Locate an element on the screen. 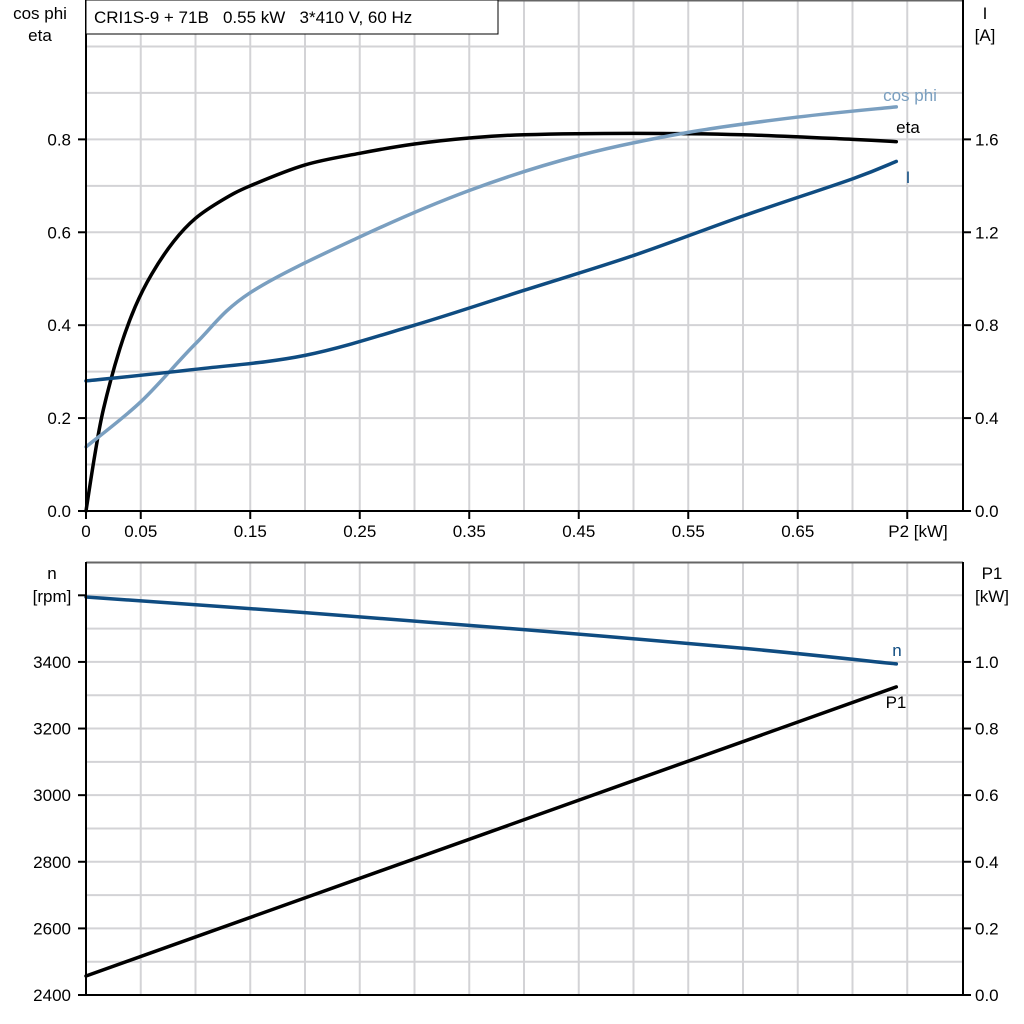 The height and width of the screenshot is (1024, 1024). chart-title: CRI1S-9 + 71B 0.55 kW 3*410 V, 60 Hz is located at coordinates (253, 17).